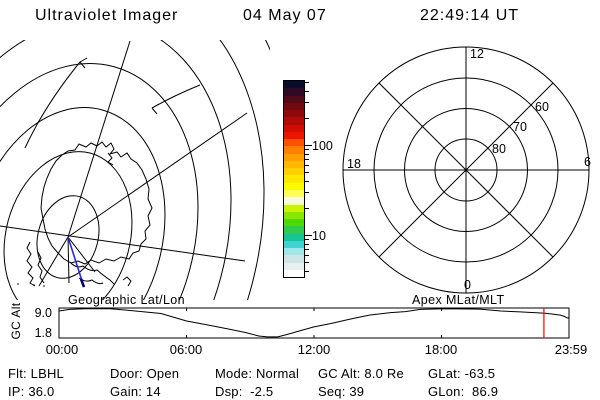 Image resolution: width=600 pixels, height=400 pixels. What do you see at coordinates (62, 349) in the screenshot?
I see `xtick-0000: 00:00` at bounding box center [62, 349].